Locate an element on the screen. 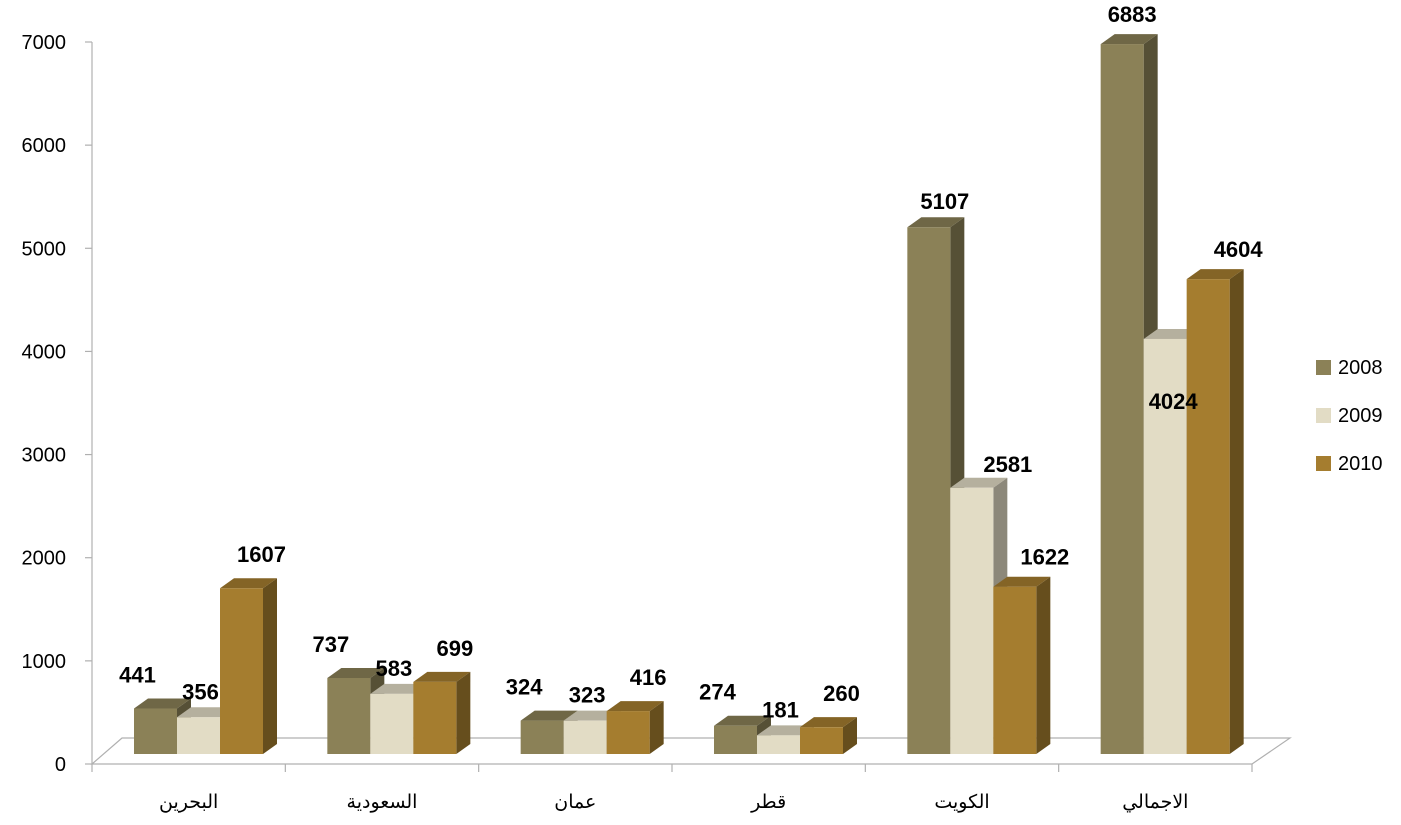 This screenshot has height=825, width=1401. data-label: 441 is located at coordinates (137, 675).